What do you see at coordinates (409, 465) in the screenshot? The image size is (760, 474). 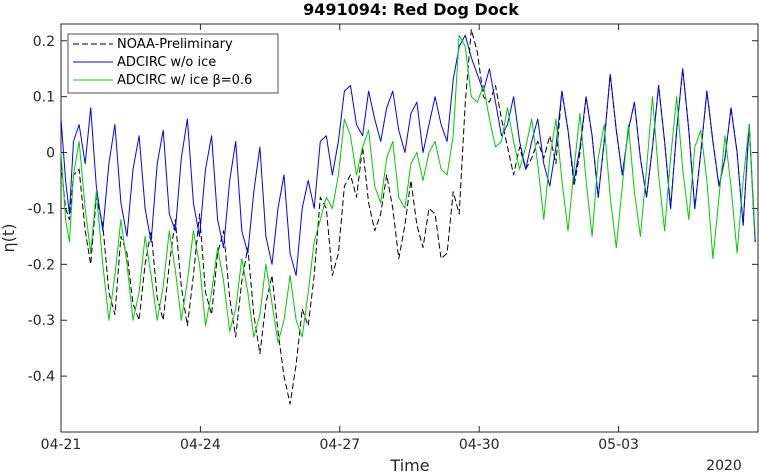 I see `x-axis-title: Time` at bounding box center [409, 465].